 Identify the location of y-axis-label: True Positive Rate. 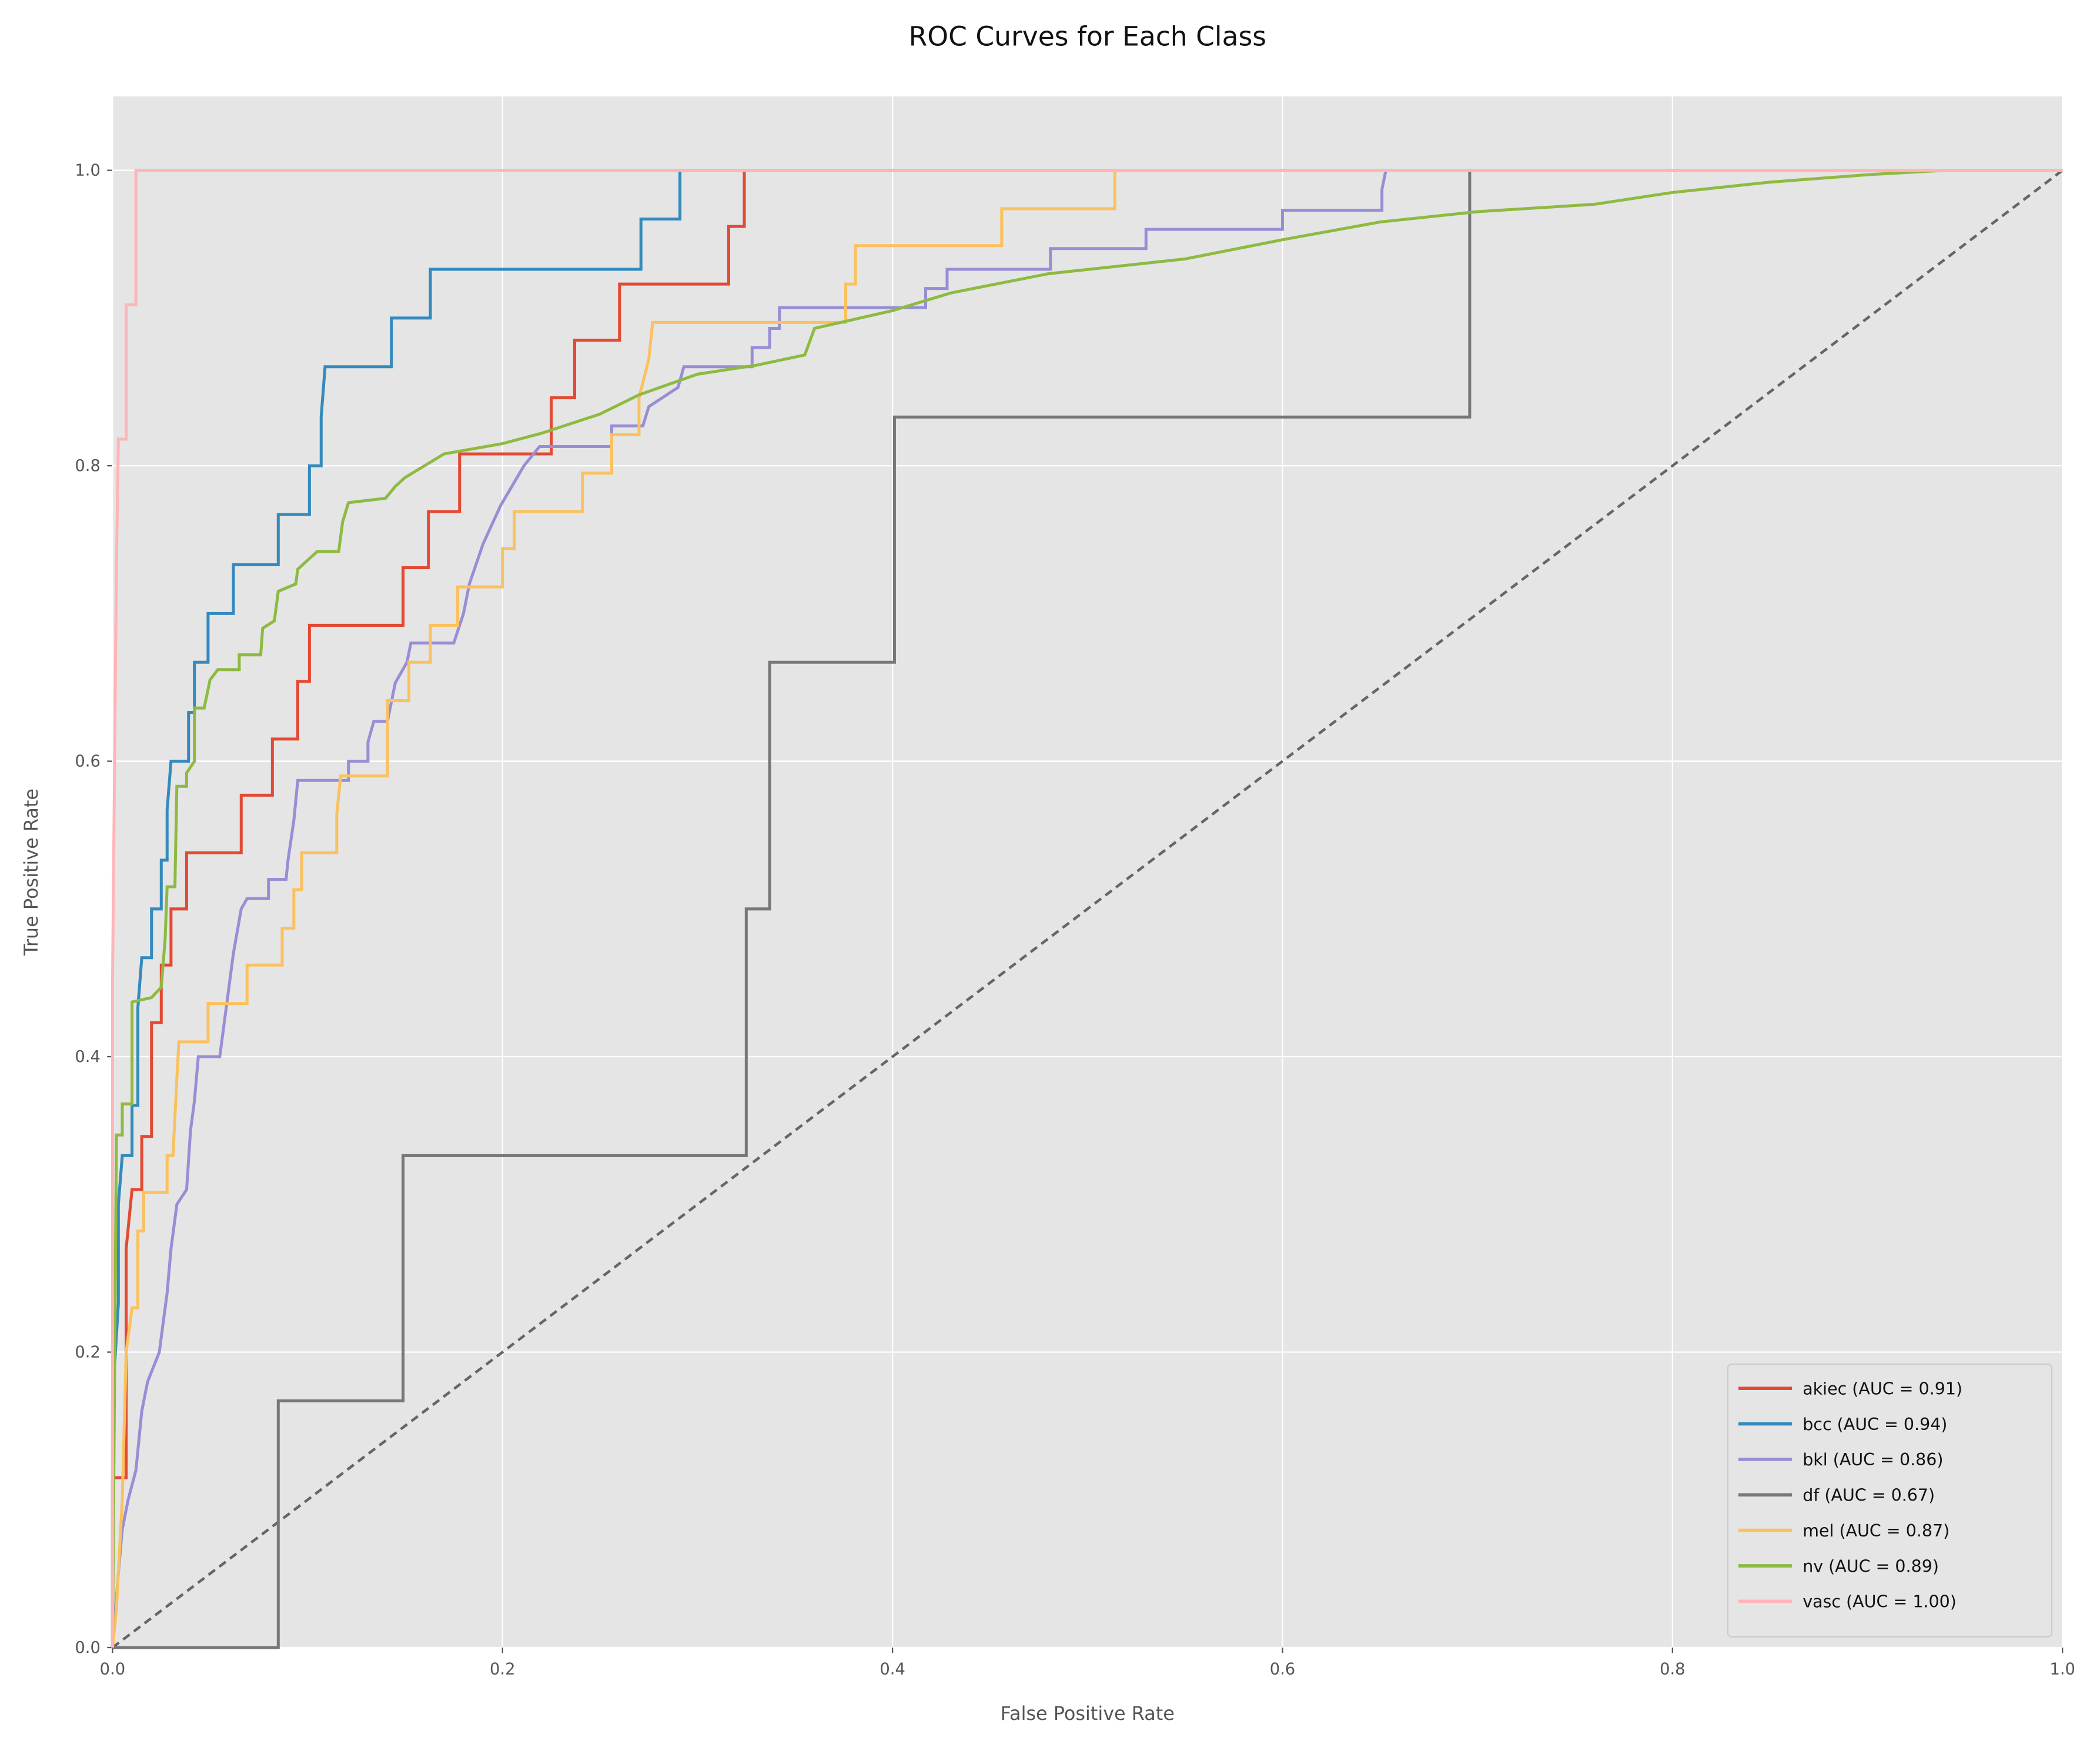
(31, 872).